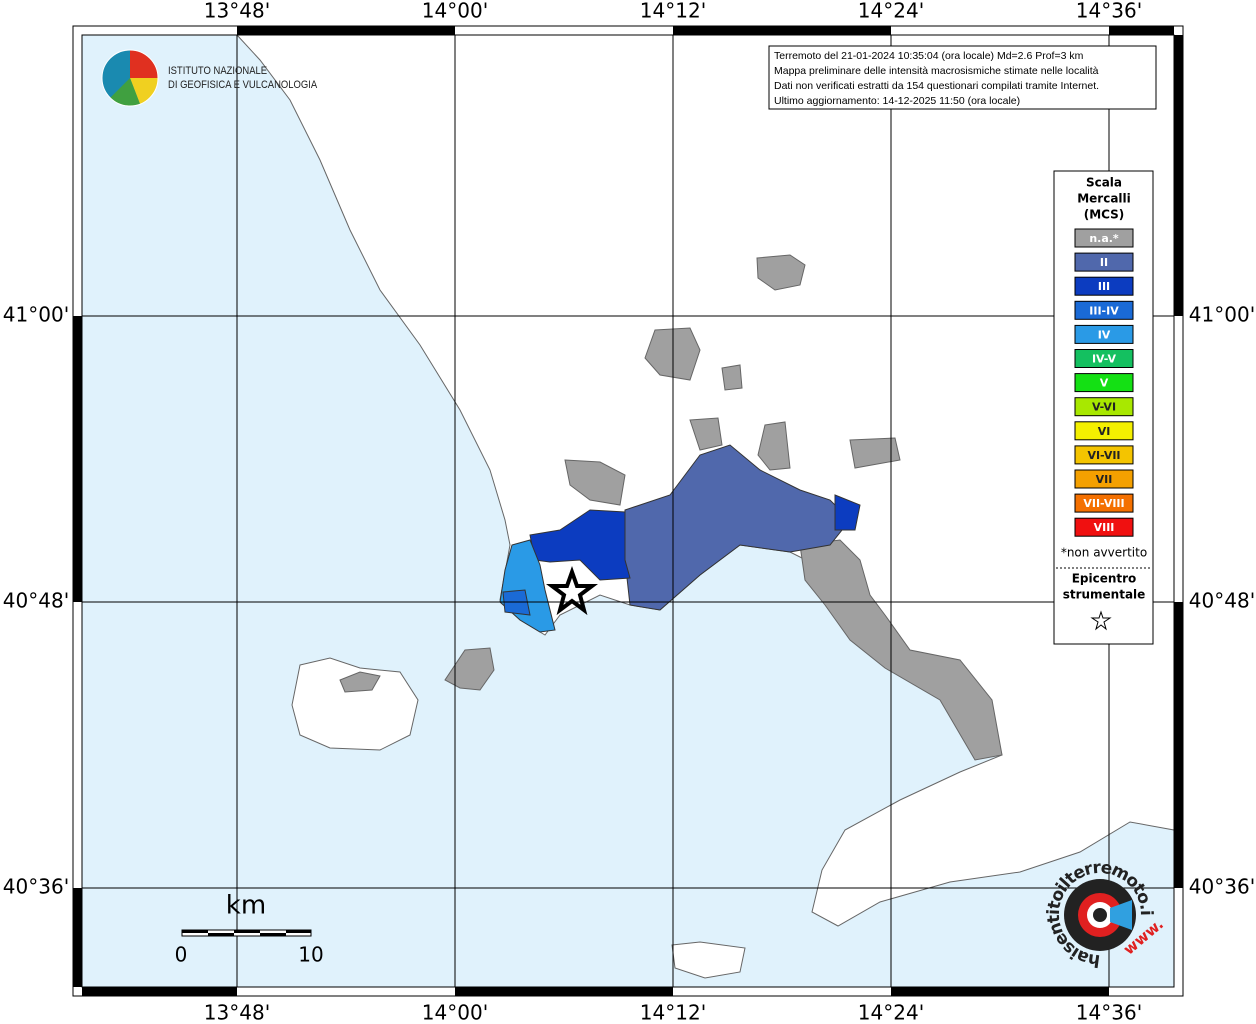 The width and height of the screenshot is (1256, 1024). What do you see at coordinates (1121, 915) in the screenshot?
I see `watermark-horn` at bounding box center [1121, 915].